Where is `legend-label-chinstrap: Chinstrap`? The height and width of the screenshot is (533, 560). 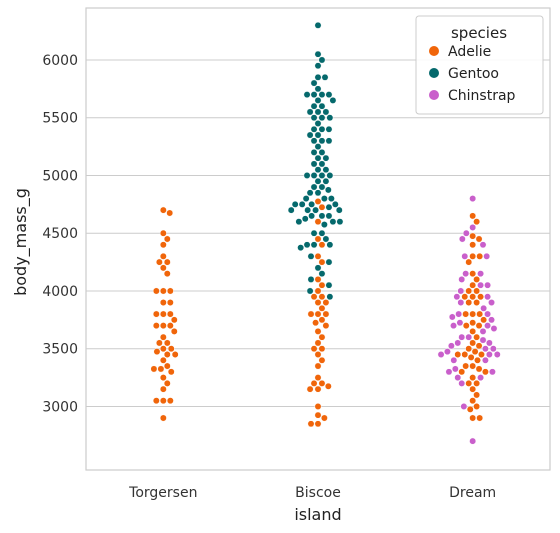
legend-label-chinstrap: Chinstrap is located at coordinates (482, 96).